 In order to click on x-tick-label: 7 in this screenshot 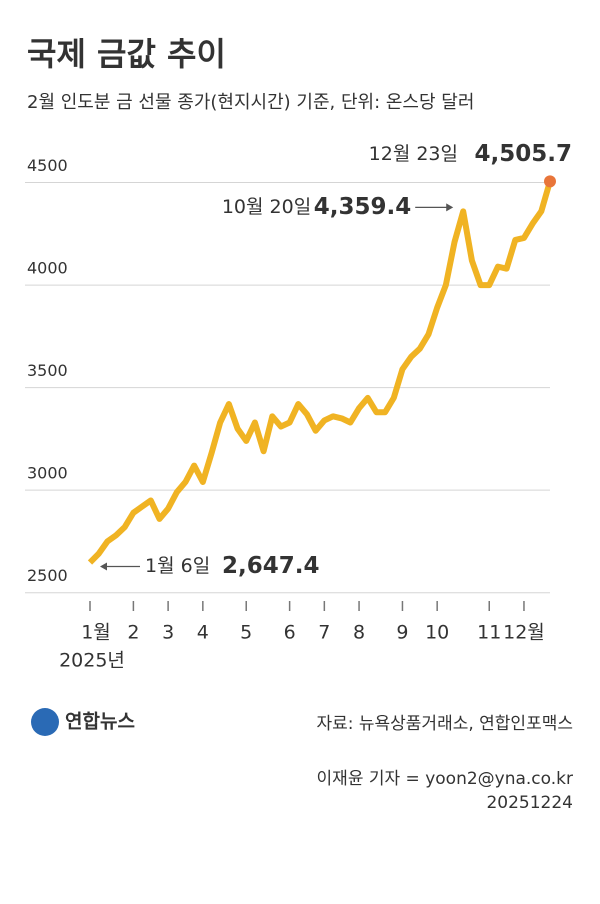, I will do `click(324, 633)`.